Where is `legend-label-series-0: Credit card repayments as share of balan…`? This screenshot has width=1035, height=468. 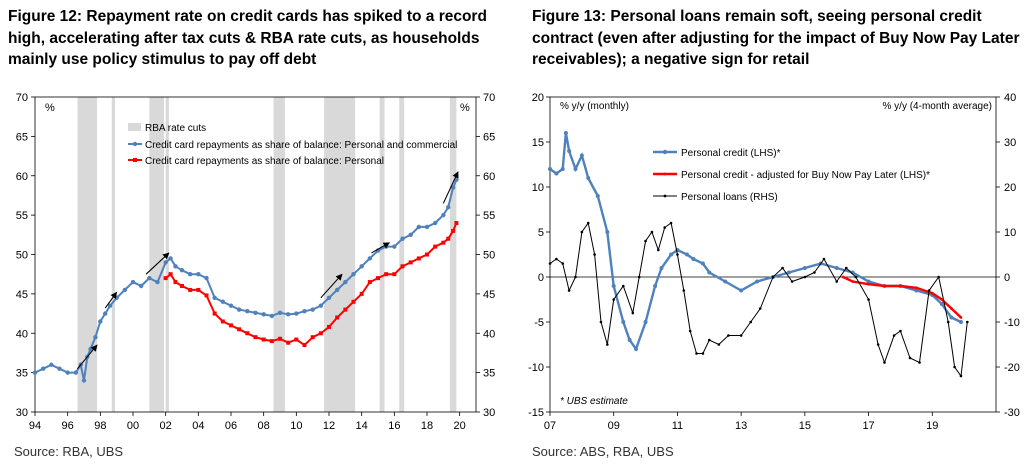
legend-label-series-0: Credit card repayments as share of balan… is located at coordinates (301, 145).